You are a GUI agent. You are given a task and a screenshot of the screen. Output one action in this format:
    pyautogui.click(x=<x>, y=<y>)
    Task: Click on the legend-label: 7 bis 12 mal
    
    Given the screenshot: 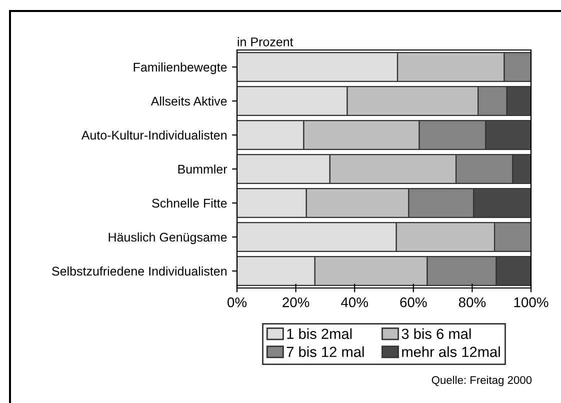 What is the action you would take?
    pyautogui.click(x=325, y=352)
    